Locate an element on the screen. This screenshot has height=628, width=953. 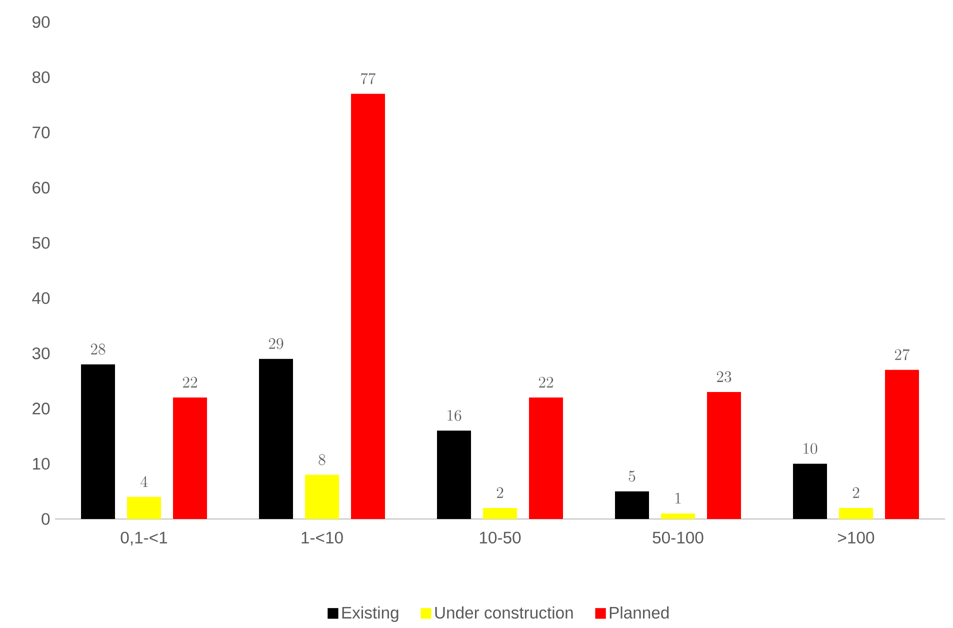
data-label: 77 is located at coordinates (368, 78).